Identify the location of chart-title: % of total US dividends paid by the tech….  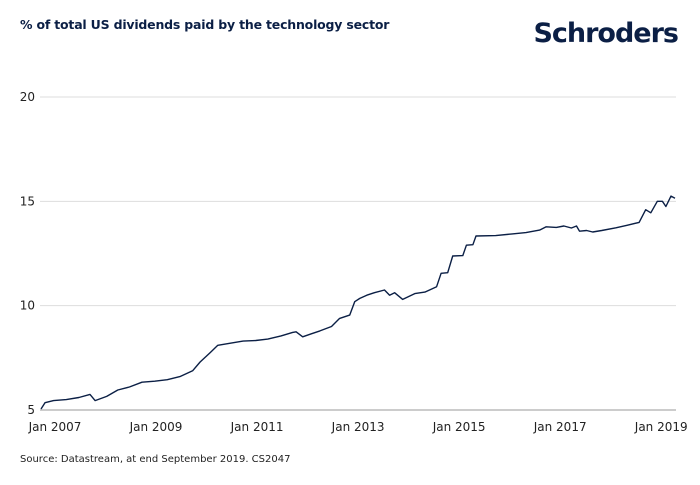
(205, 24).